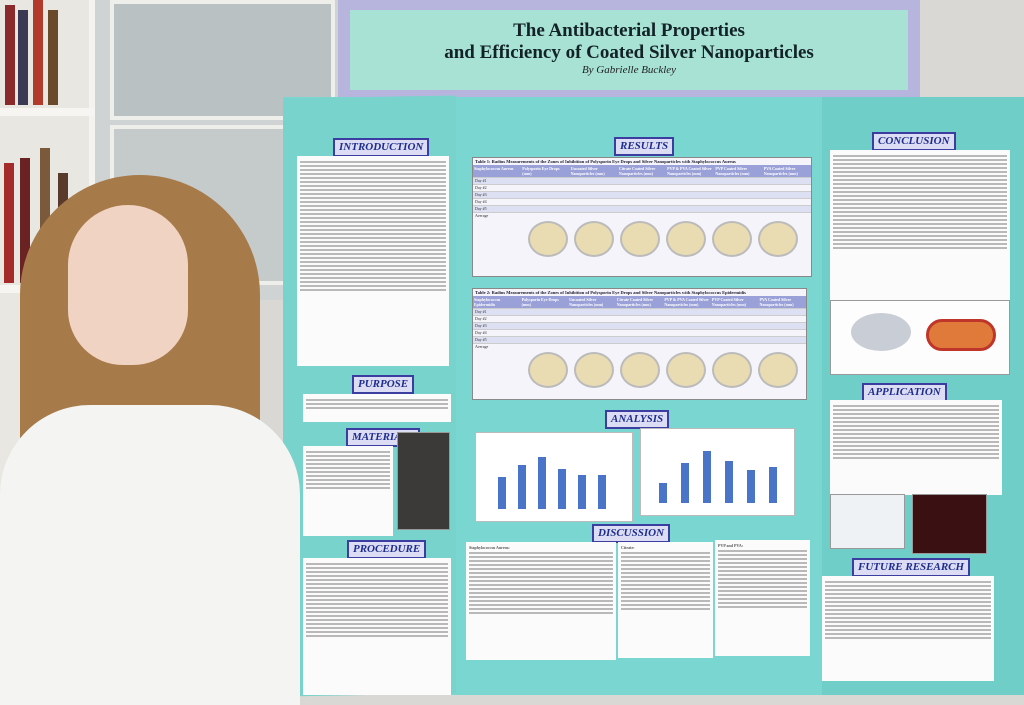 This screenshot has height=705, width=1024. I want to click on discussion-text-aureus: Staphylococcus Aureus:, so click(541, 601).